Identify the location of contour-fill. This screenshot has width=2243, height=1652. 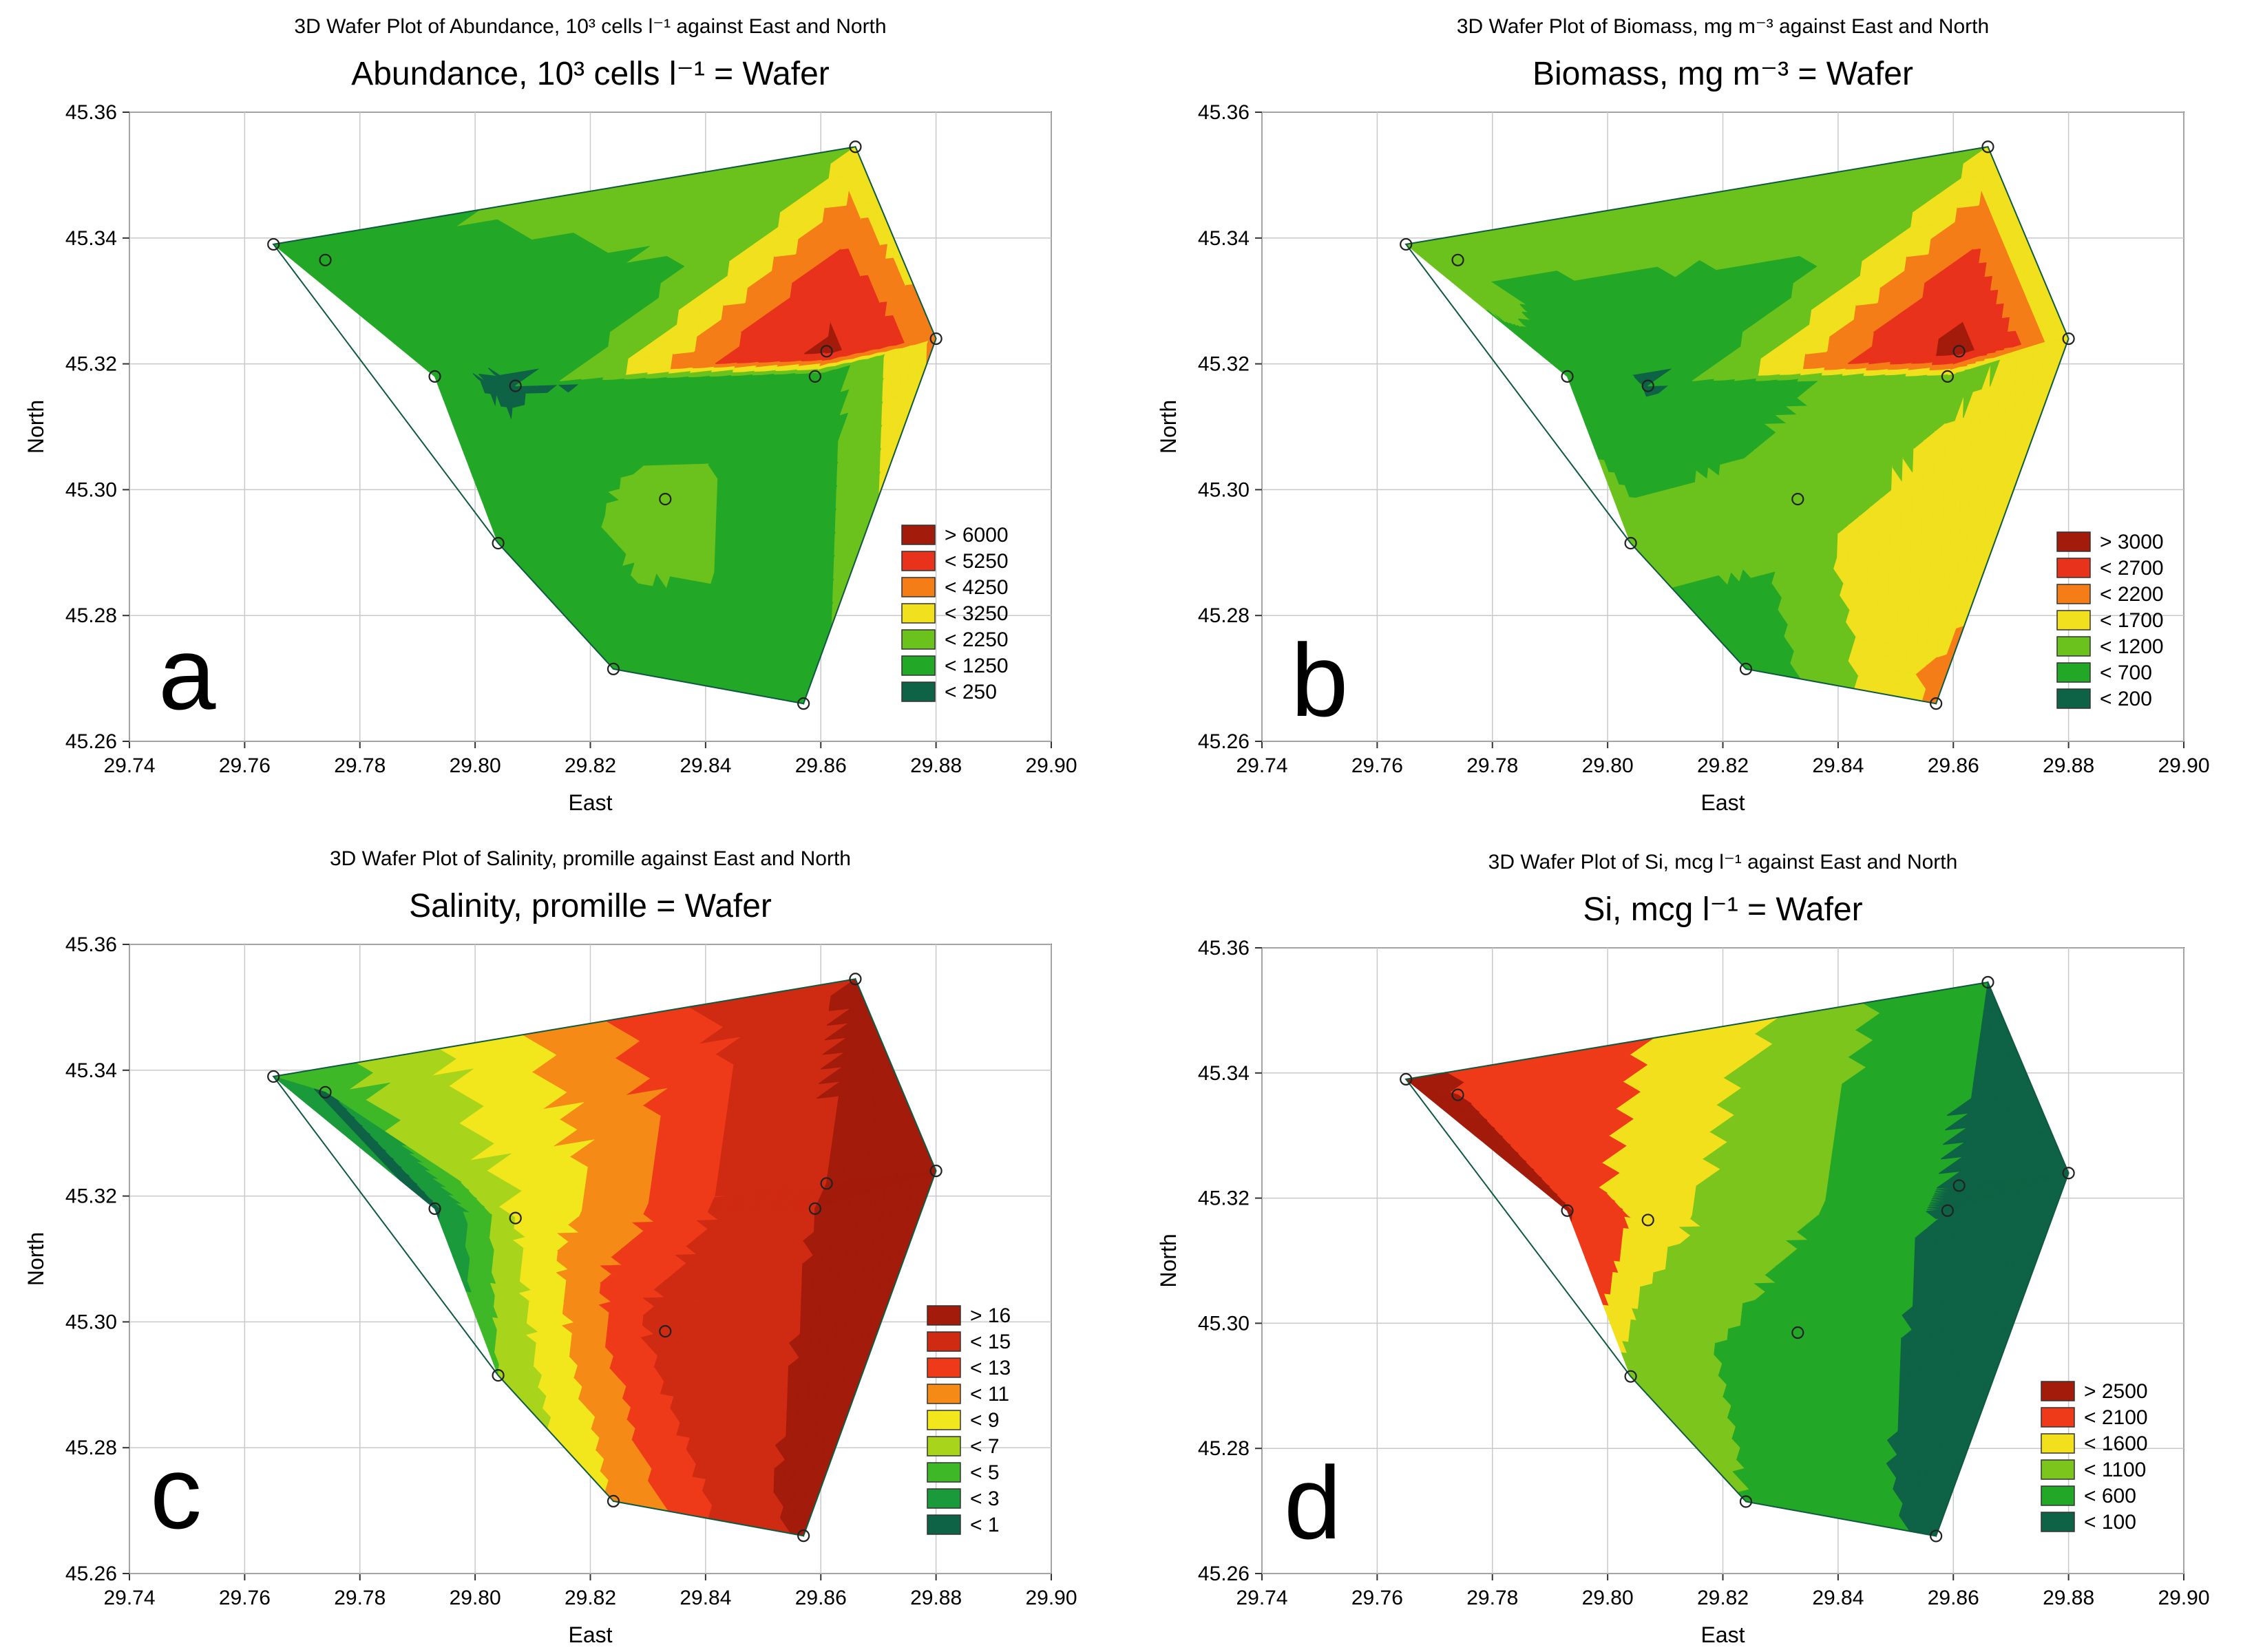
(604, 426).